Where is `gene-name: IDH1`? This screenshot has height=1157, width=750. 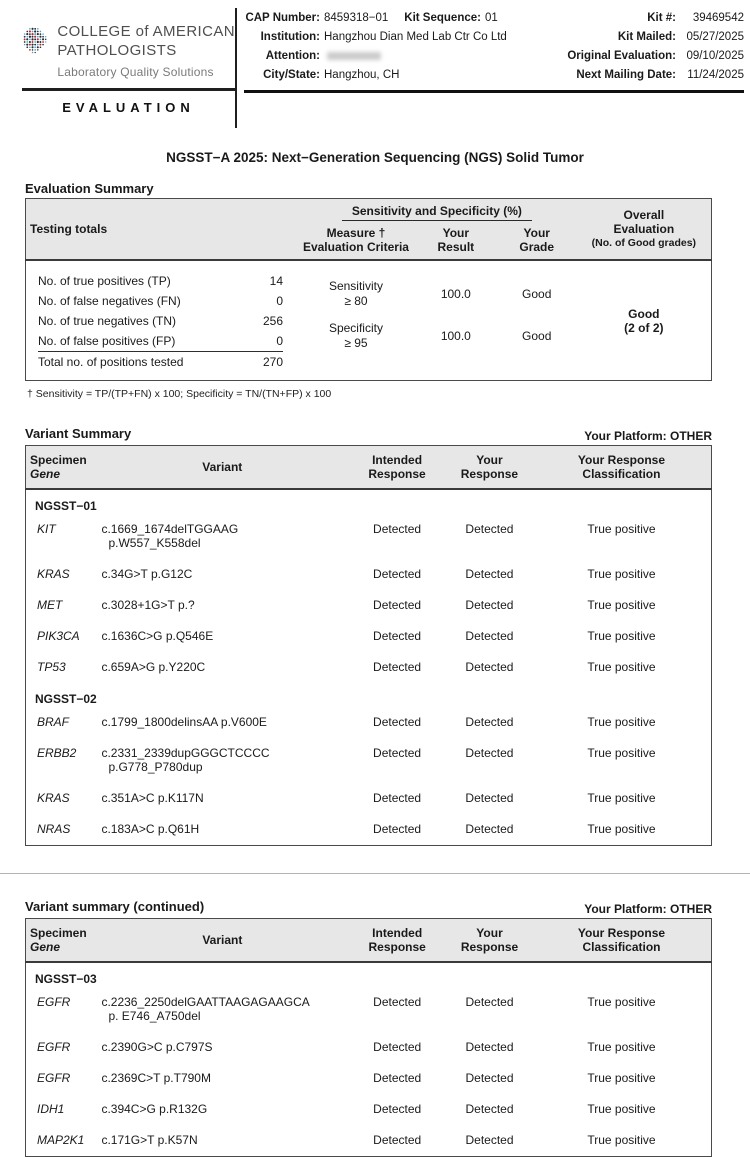
gene-name: IDH1 is located at coordinates (51, 1109).